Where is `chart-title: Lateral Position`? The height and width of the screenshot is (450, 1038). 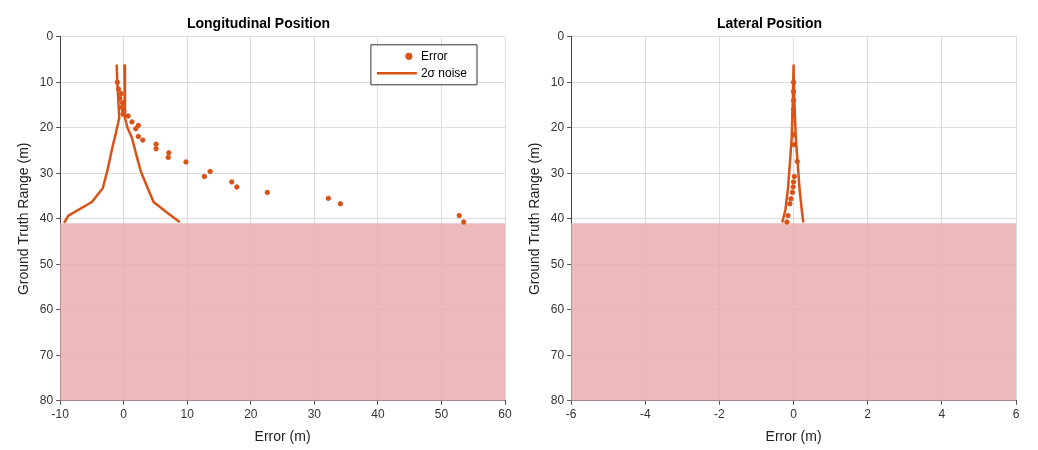
chart-title: Lateral Position is located at coordinates (769, 23).